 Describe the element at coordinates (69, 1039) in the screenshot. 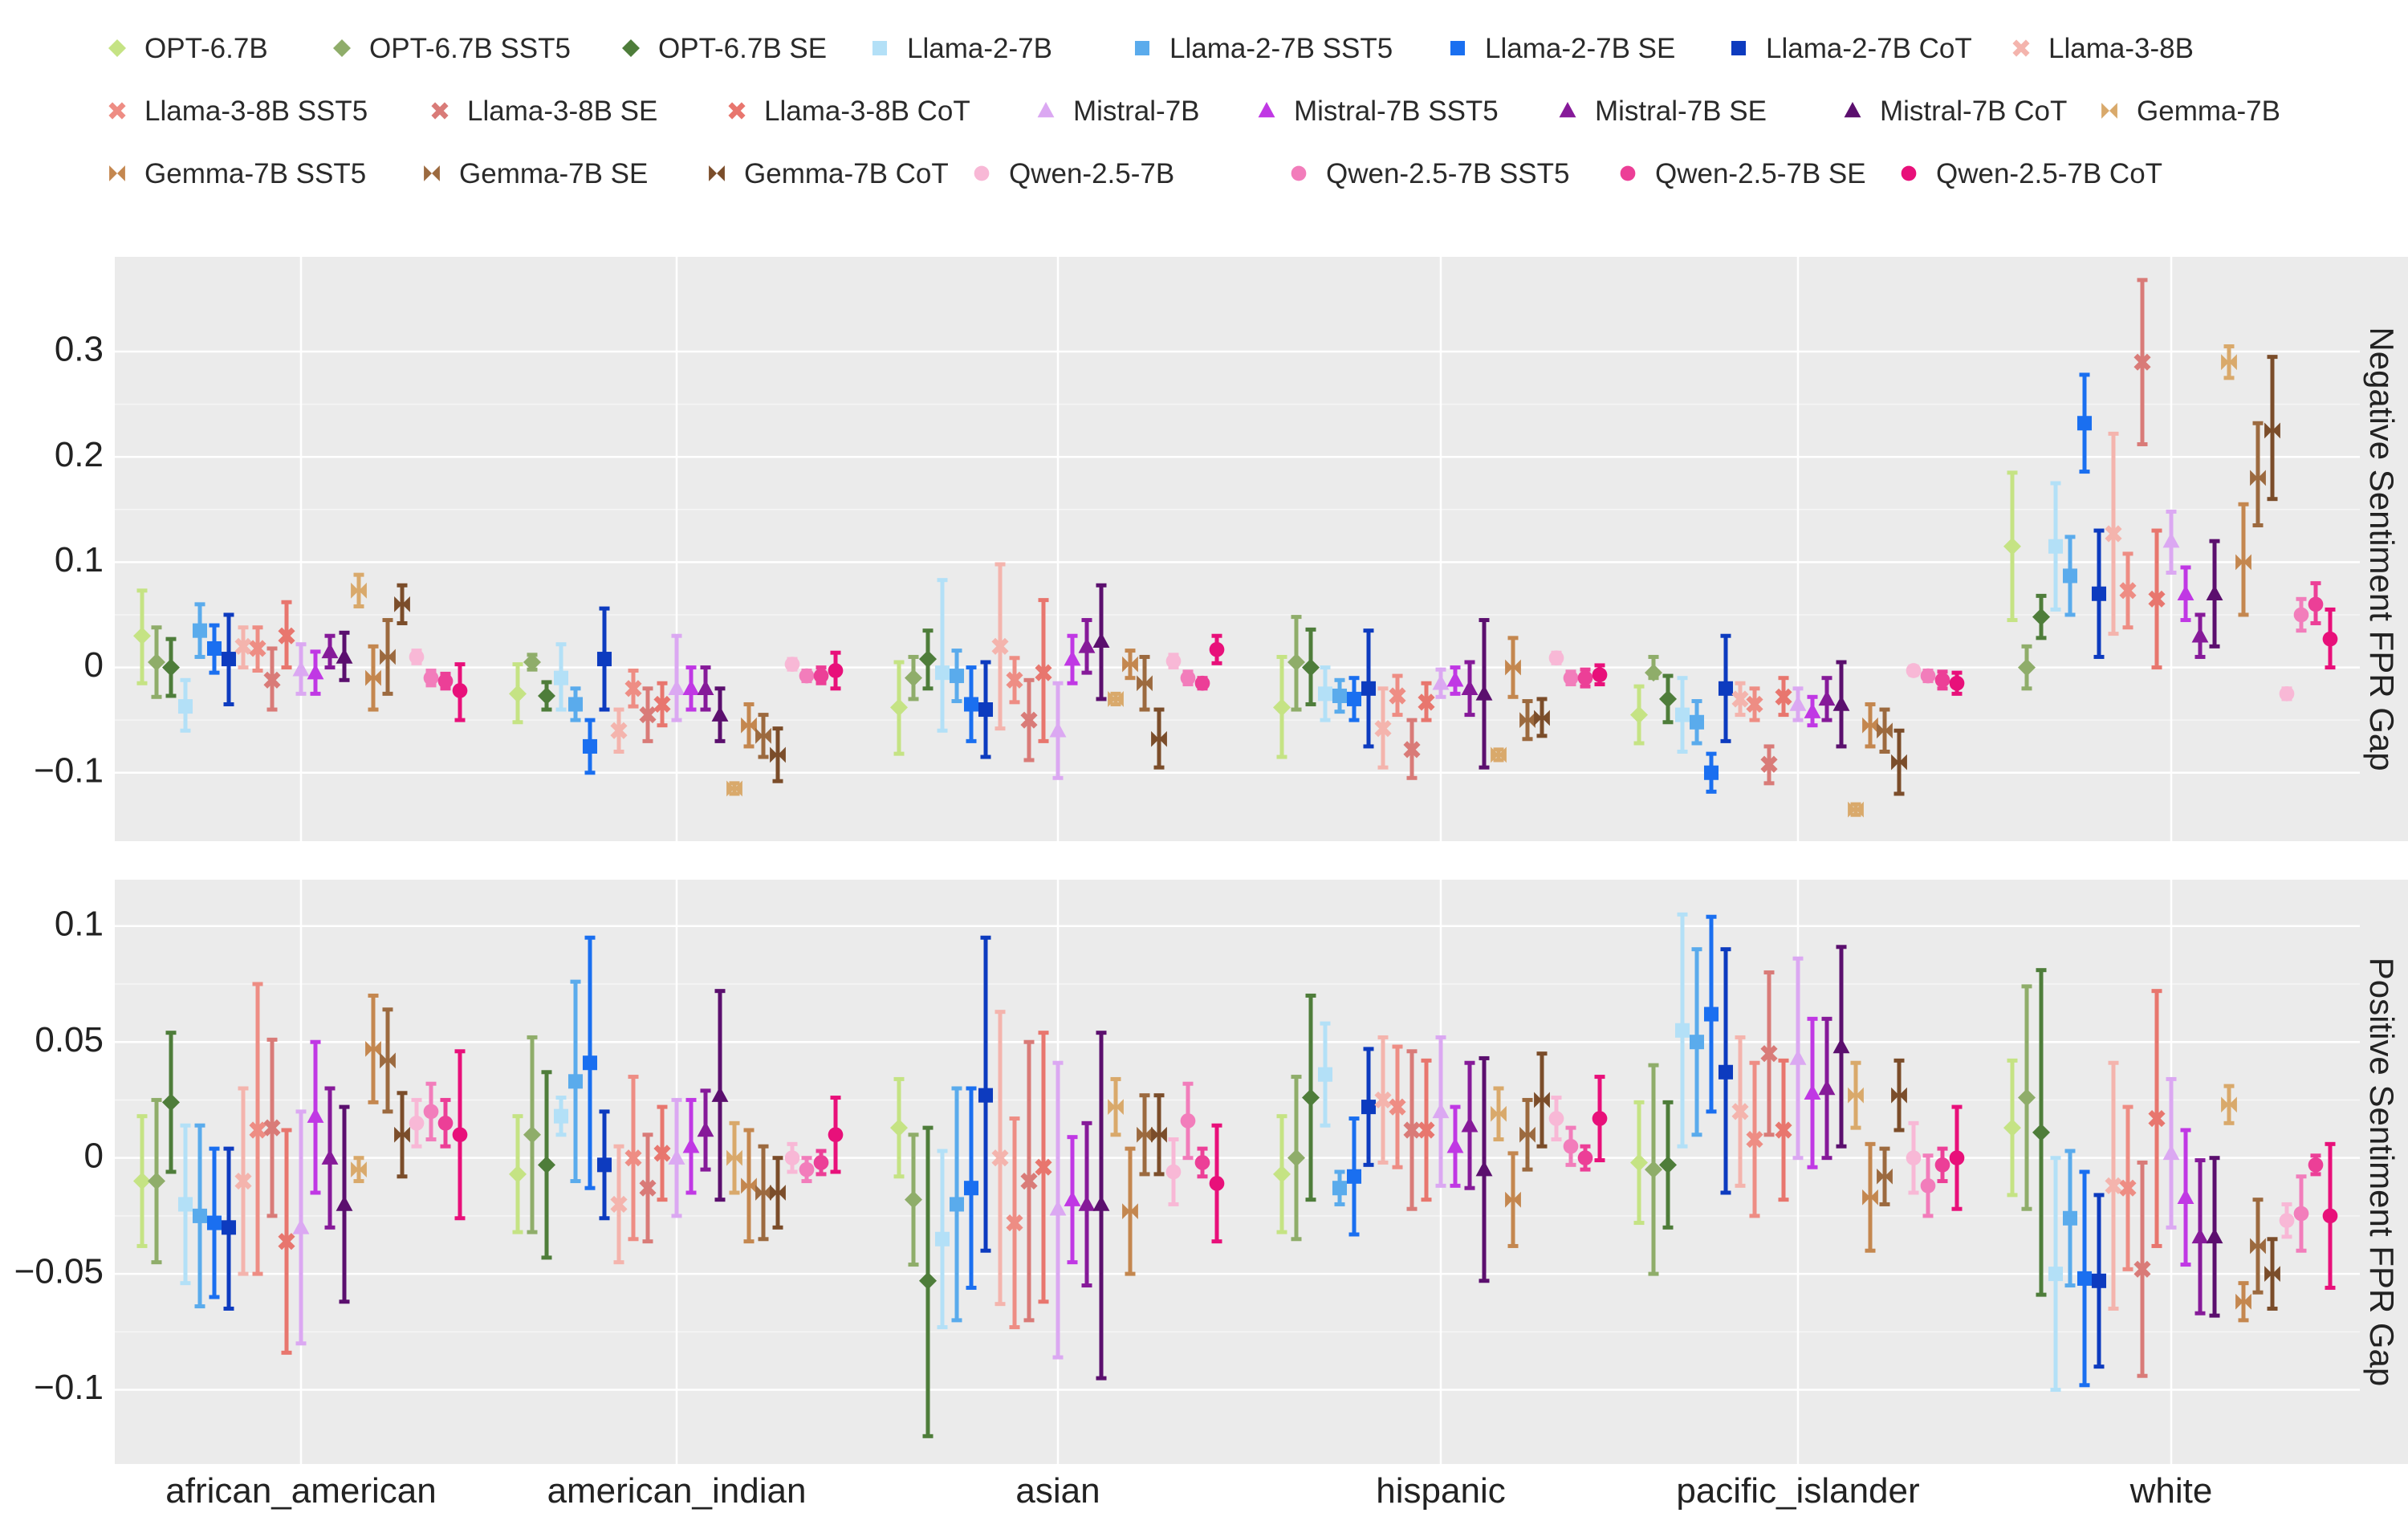

I see `y-tick-label: 0.05` at that location.